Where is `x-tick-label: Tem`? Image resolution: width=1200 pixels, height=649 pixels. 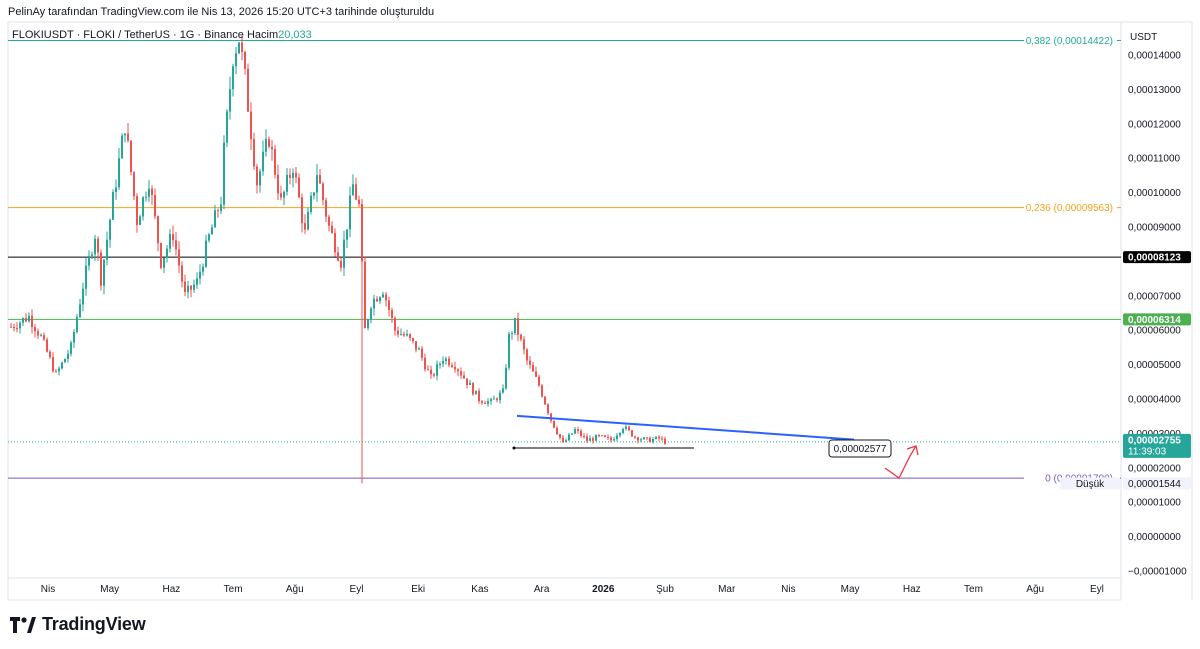 x-tick-label: Tem is located at coordinates (233, 589).